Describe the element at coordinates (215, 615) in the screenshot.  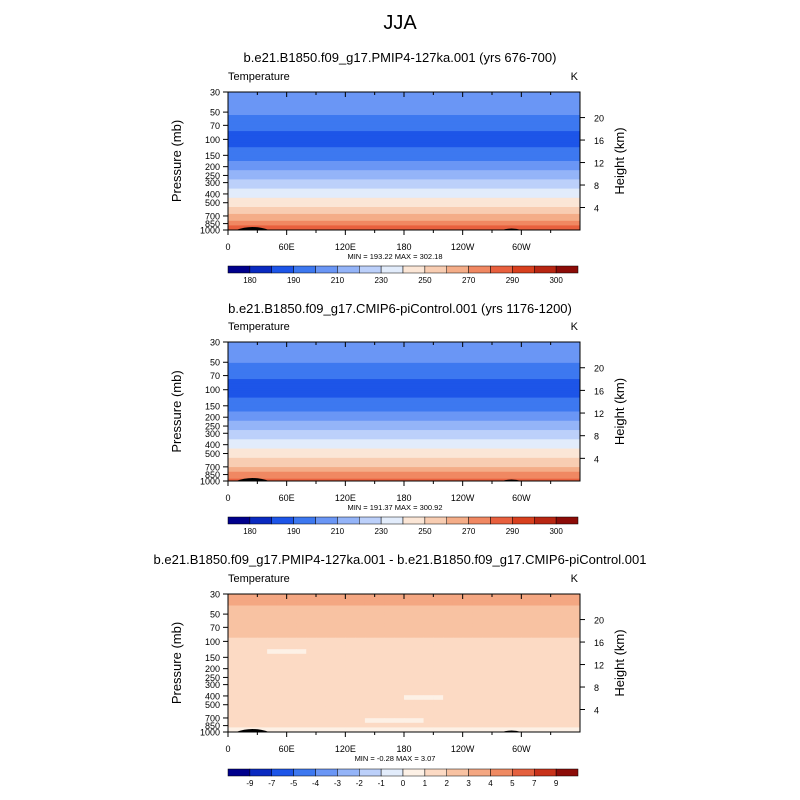
I see `y-tick-label: 50` at that location.